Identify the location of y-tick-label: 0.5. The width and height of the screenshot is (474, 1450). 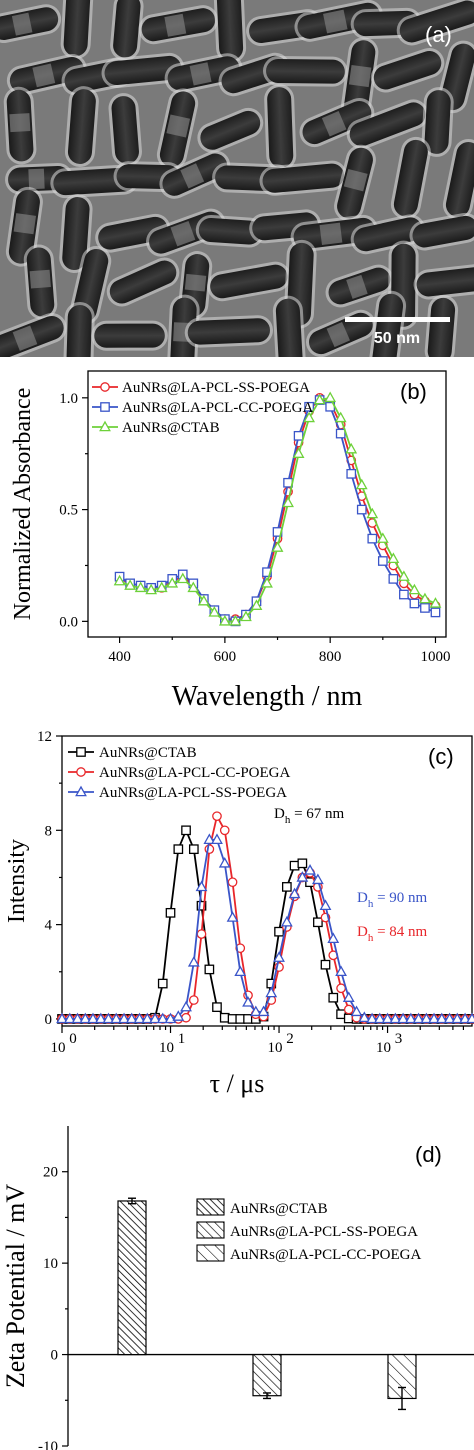
(68, 511).